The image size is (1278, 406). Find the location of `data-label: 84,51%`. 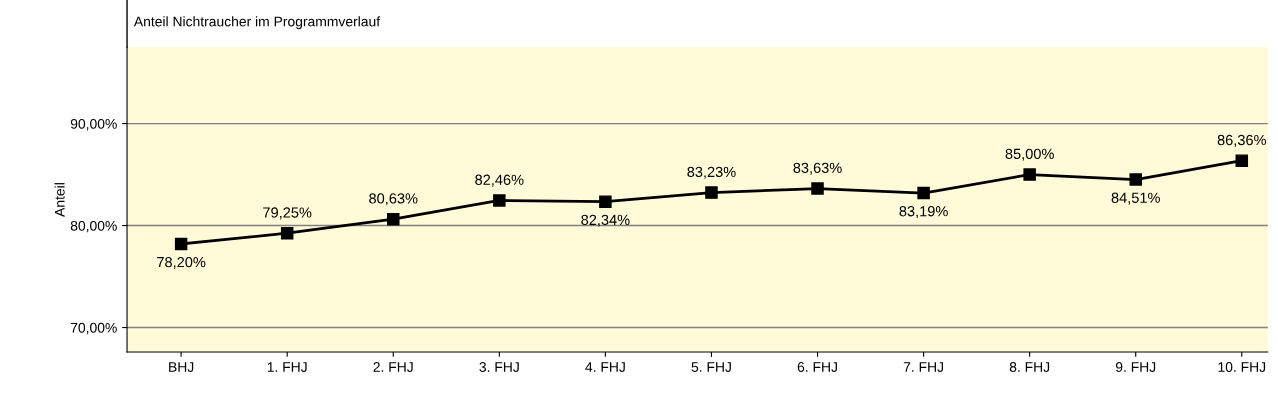

data-label: 84,51% is located at coordinates (1135, 198).